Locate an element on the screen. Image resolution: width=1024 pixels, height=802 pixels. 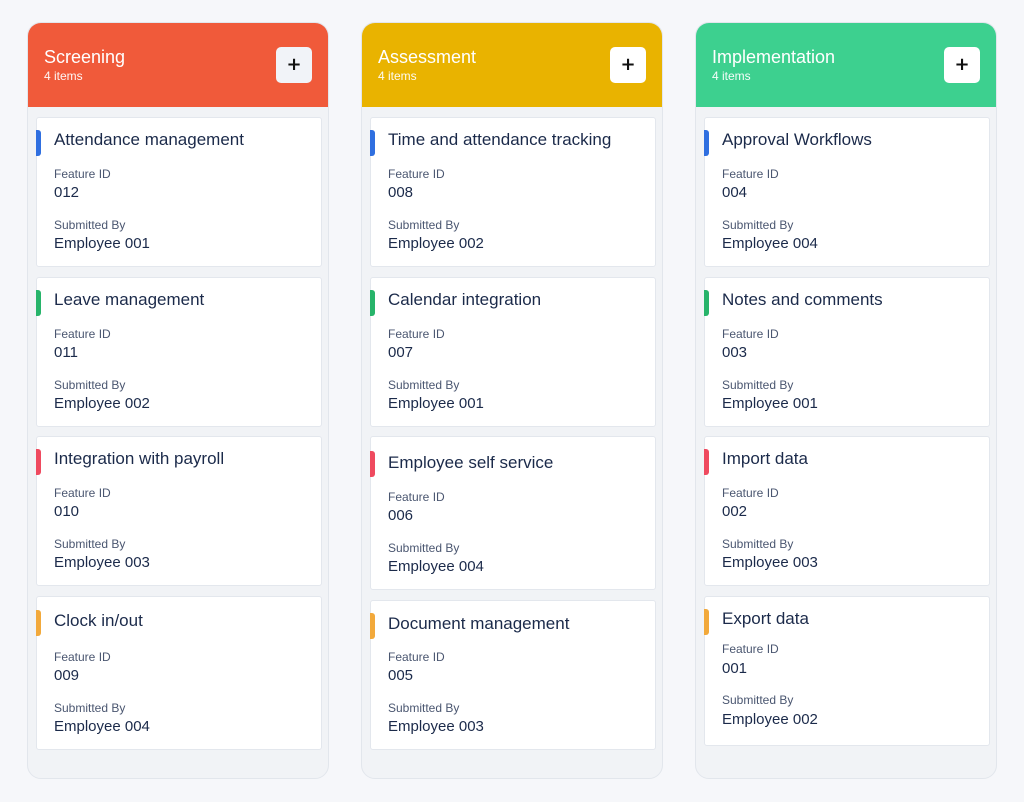
feature-id-value: 007 is located at coordinates (401, 352).